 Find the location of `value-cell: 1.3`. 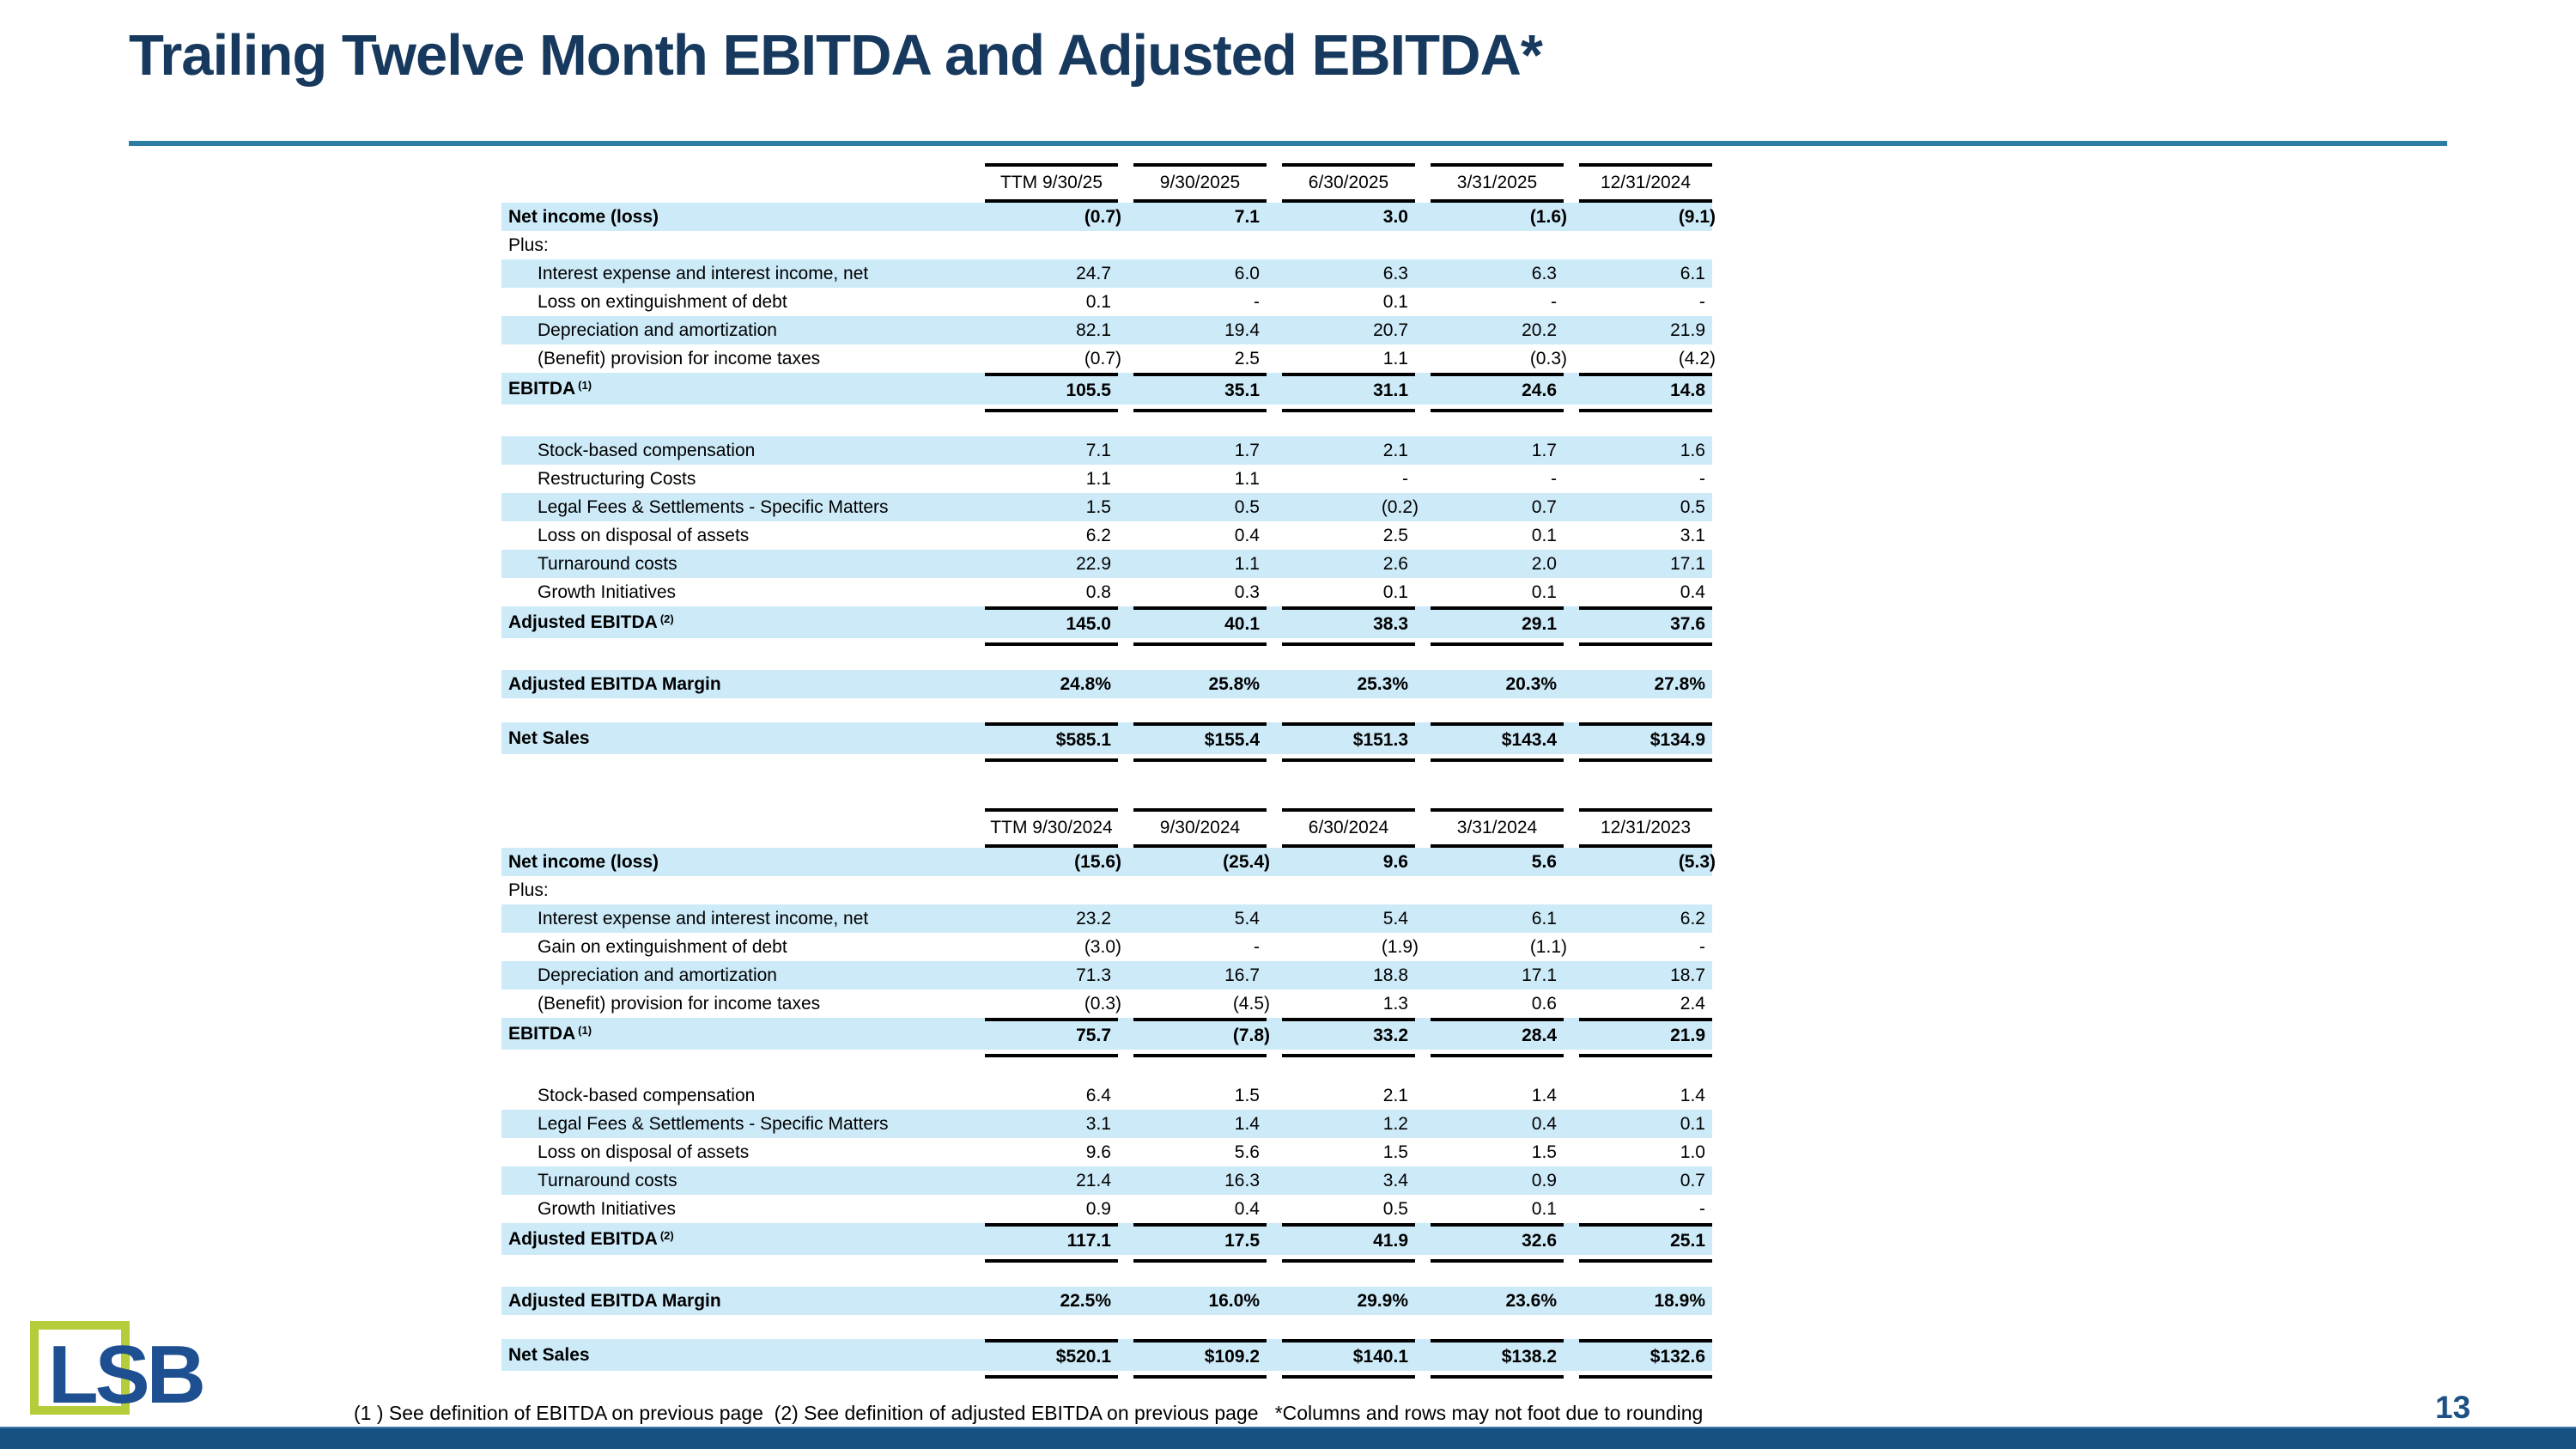

value-cell: 1.3 is located at coordinates (1341, 1003).